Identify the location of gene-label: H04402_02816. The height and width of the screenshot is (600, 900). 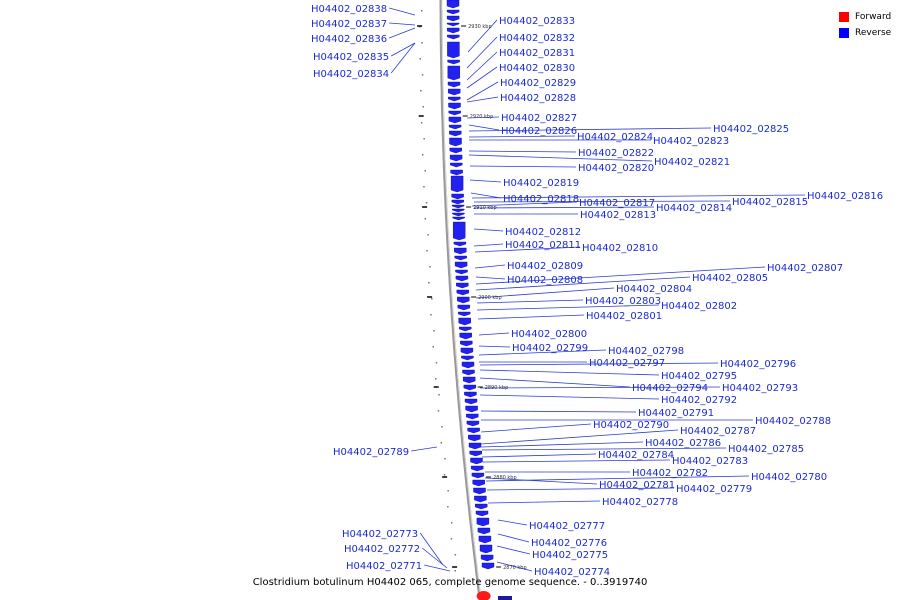
(845, 196).